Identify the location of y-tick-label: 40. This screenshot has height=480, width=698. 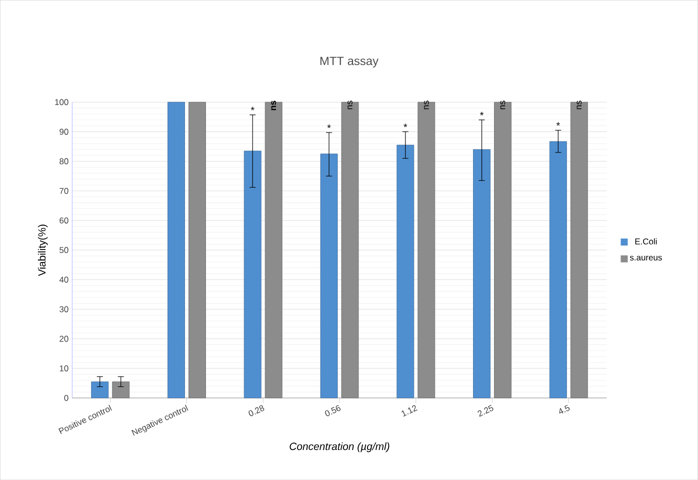
(63, 279).